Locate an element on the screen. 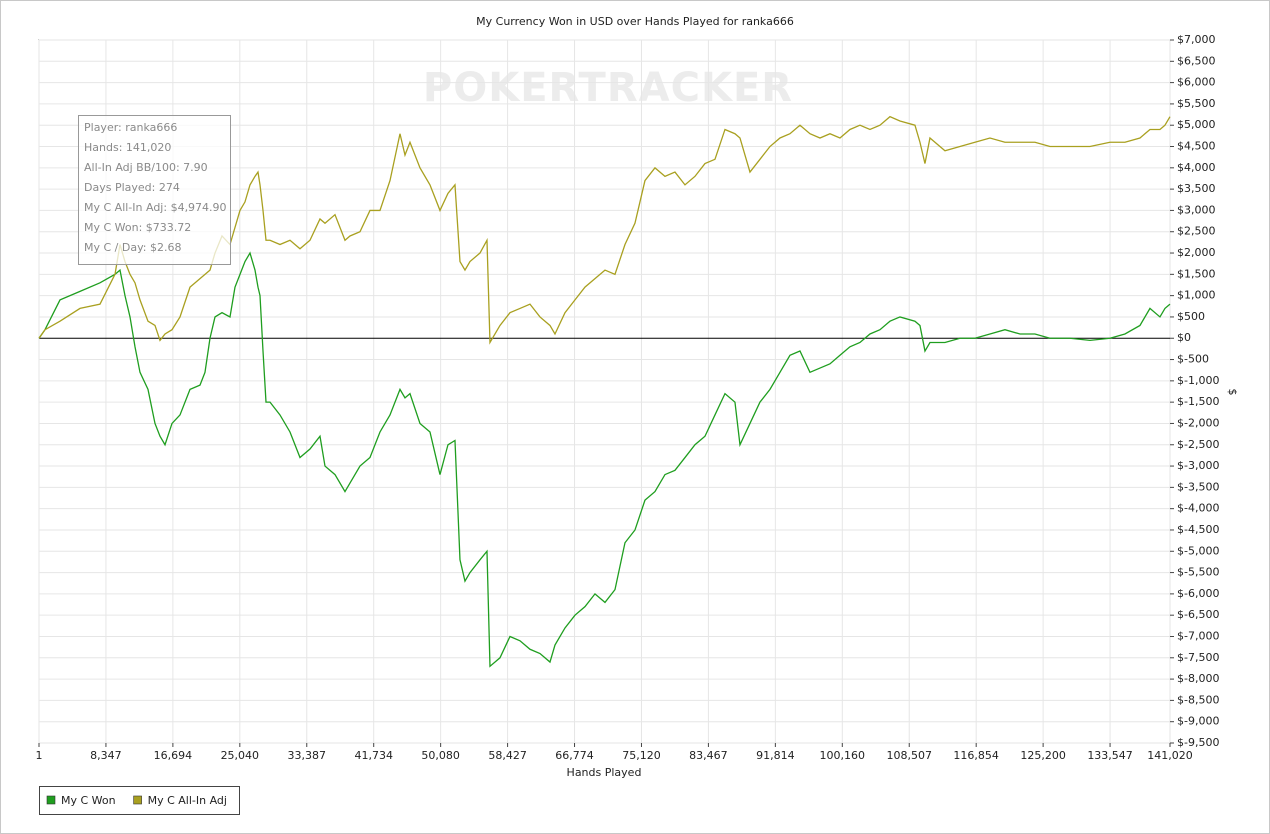 The width and height of the screenshot is (1270, 834). x-tick-label: 58,427 is located at coordinates (507, 755).